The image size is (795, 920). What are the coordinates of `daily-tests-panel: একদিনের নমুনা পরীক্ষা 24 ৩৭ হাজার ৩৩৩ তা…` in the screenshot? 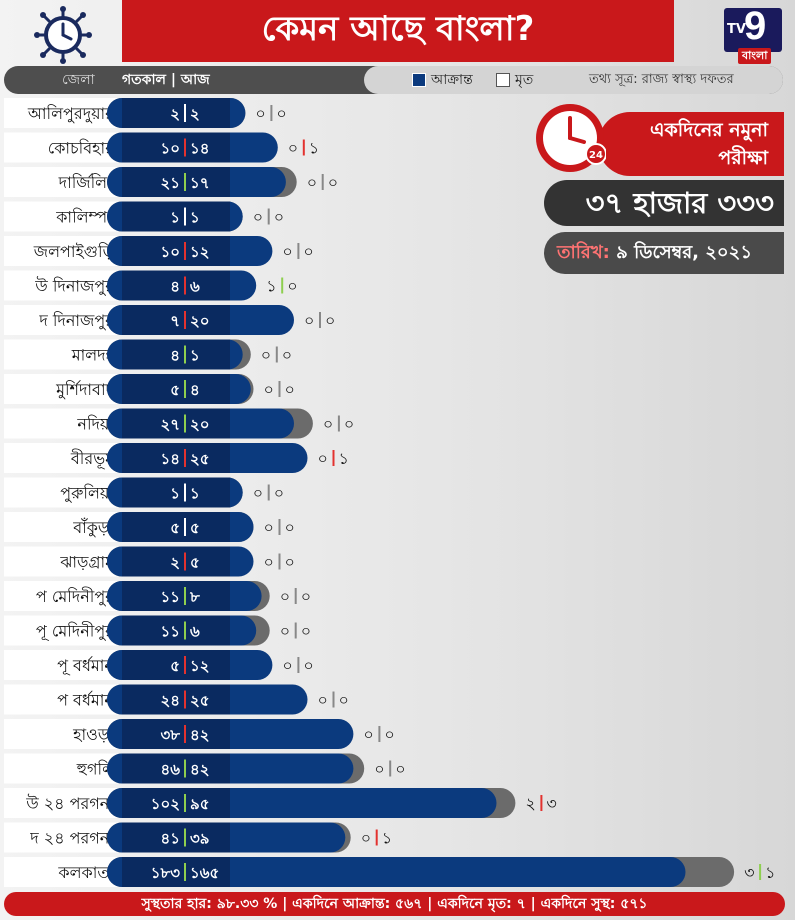 It's located at (659, 192).